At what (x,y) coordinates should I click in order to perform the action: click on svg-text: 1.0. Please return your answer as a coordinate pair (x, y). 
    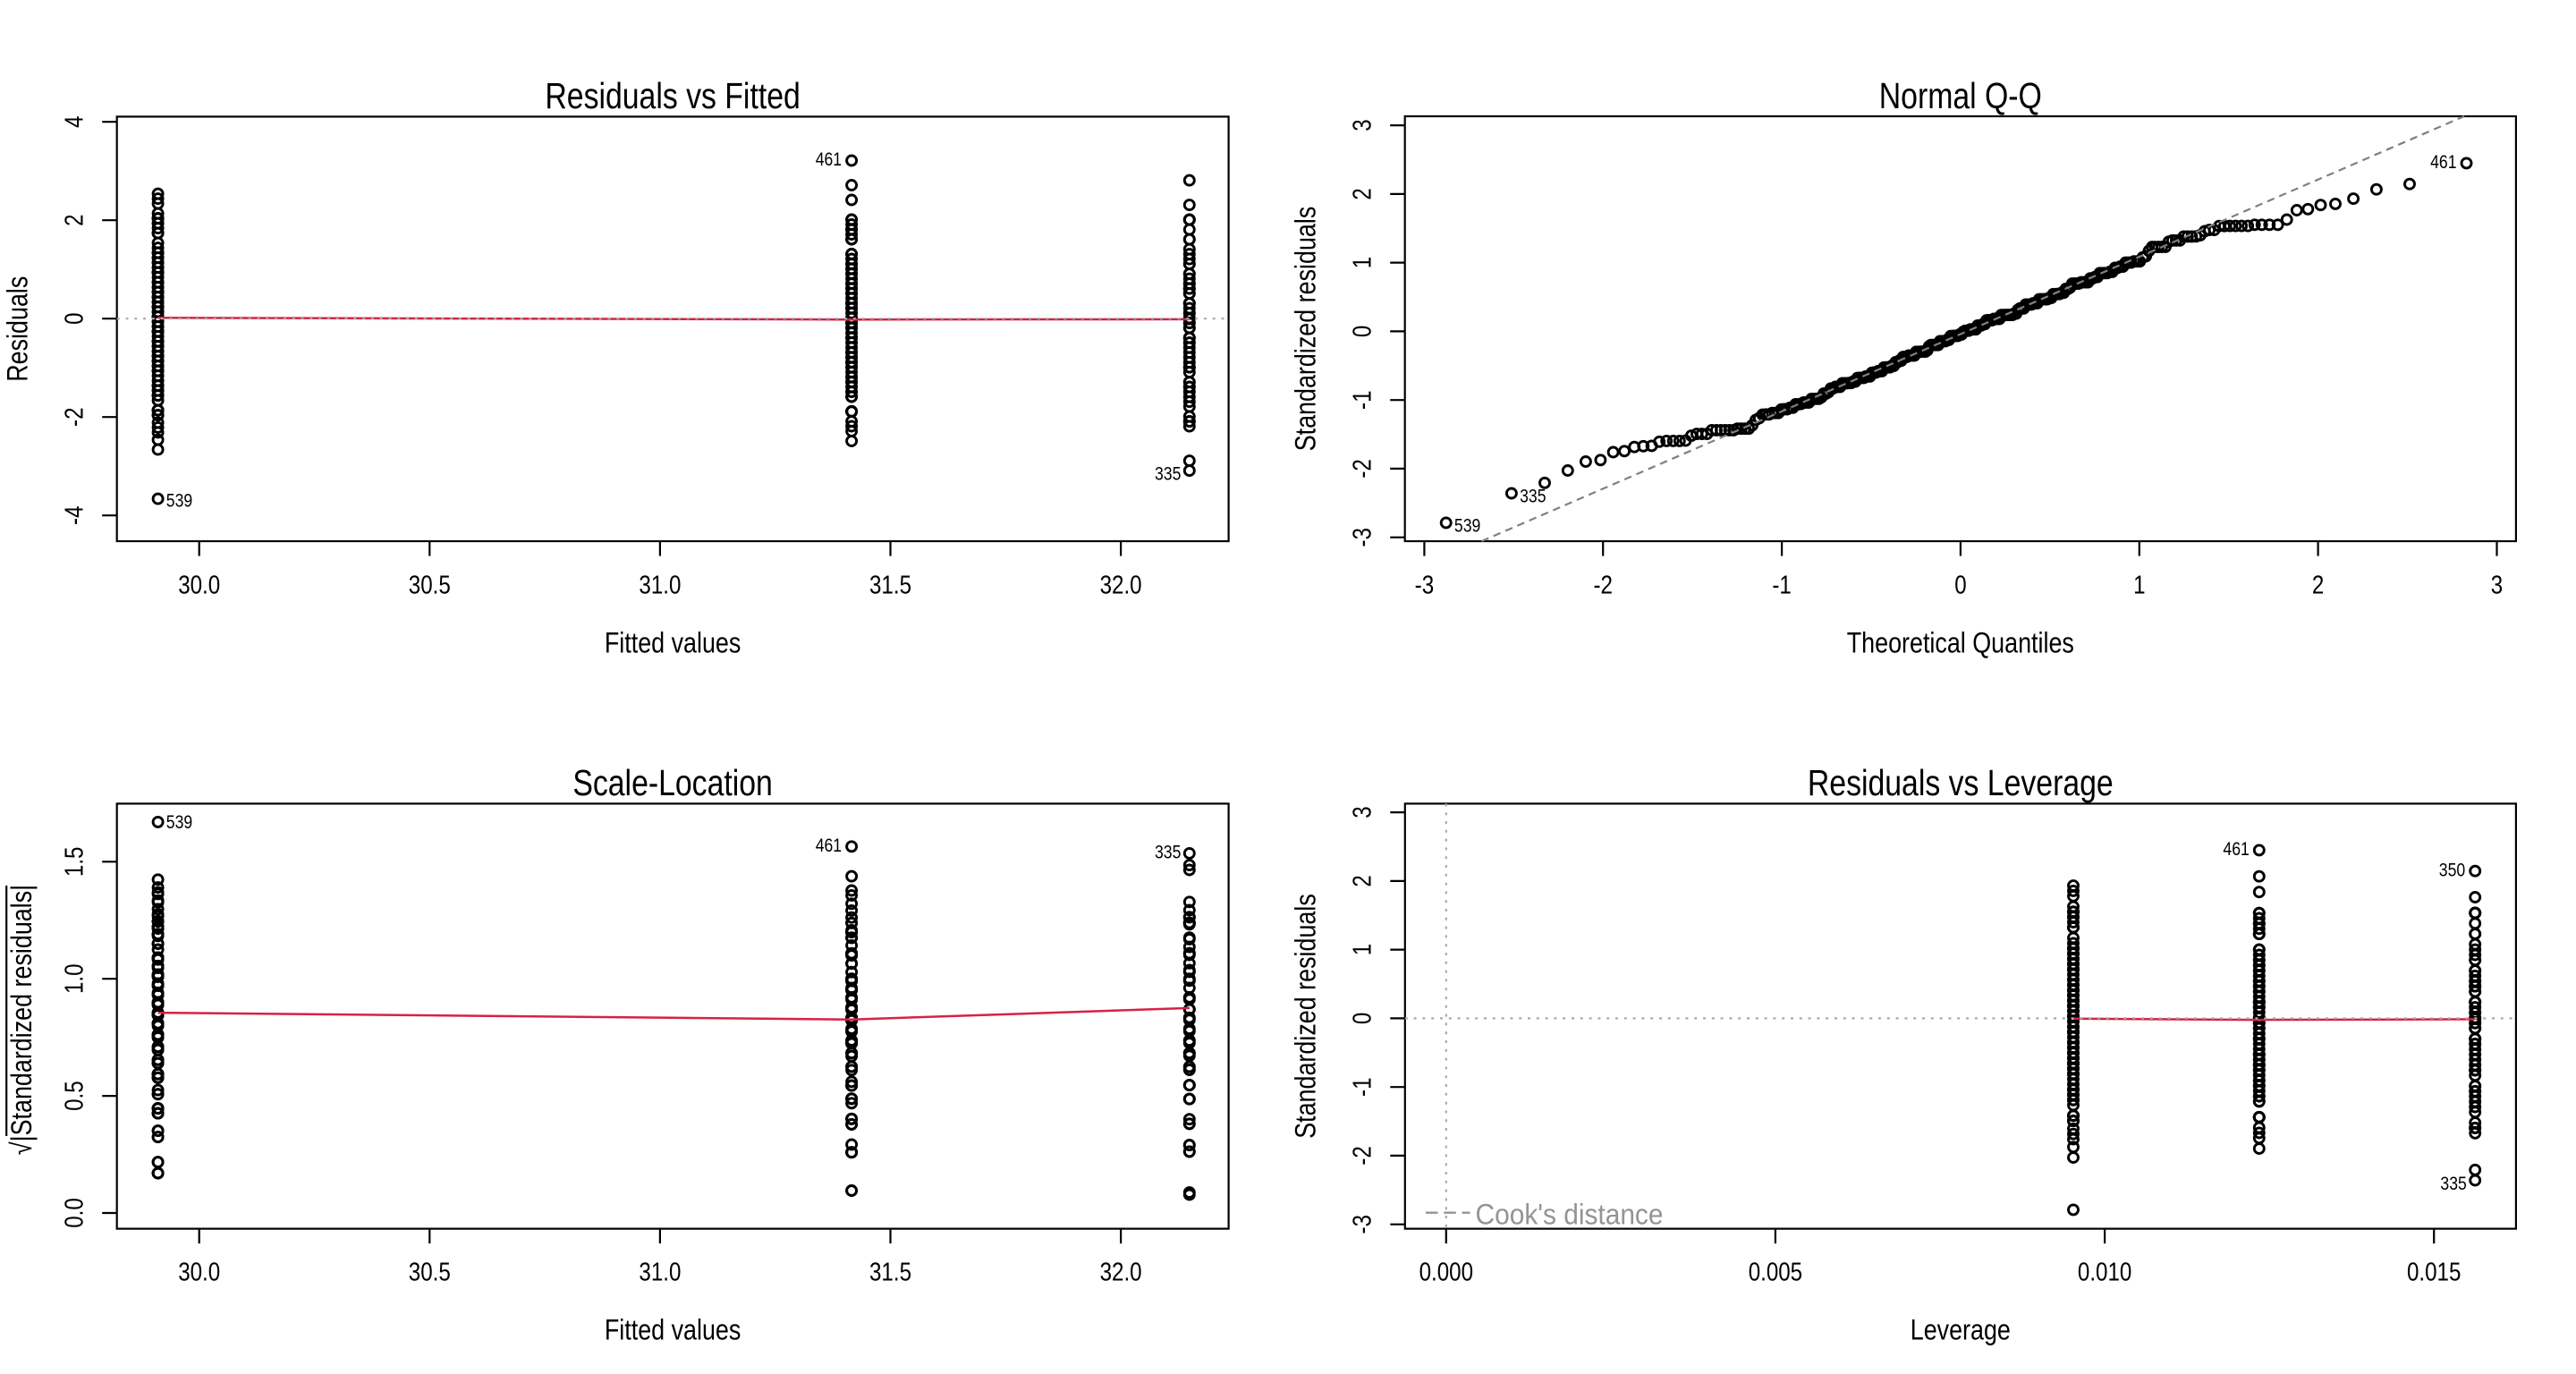
    Looking at the image, I should click on (75, 978).